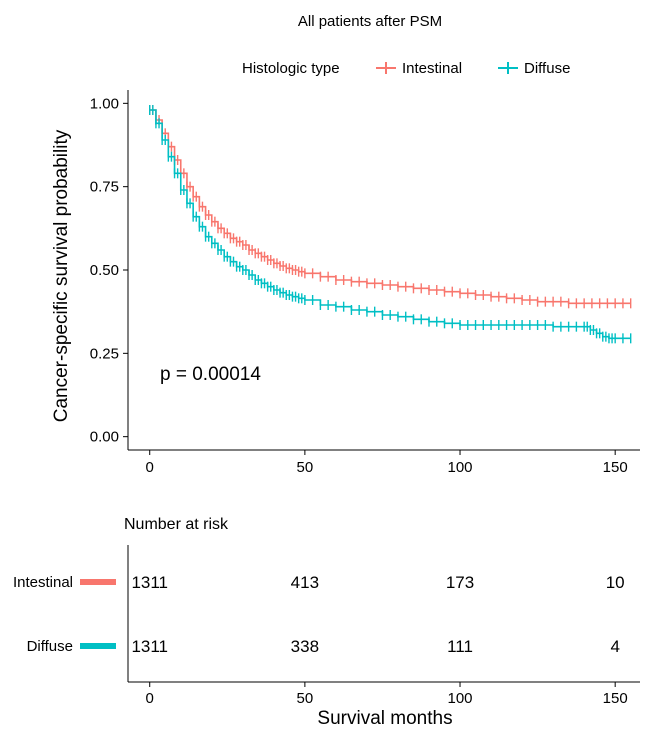  I want to click on risk-table-title: Number at risk, so click(176, 524).